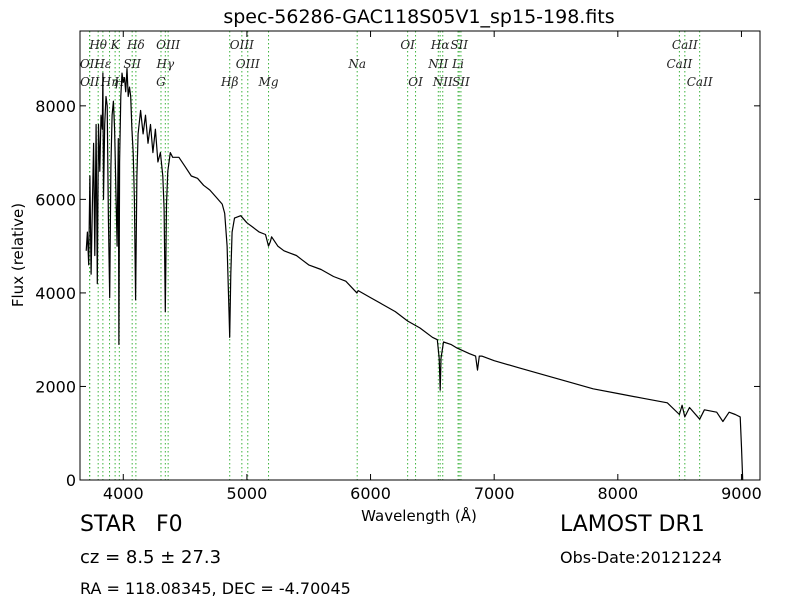  What do you see at coordinates (55, 293) in the screenshot?
I see `y-tick-label: 4000` at bounding box center [55, 293].